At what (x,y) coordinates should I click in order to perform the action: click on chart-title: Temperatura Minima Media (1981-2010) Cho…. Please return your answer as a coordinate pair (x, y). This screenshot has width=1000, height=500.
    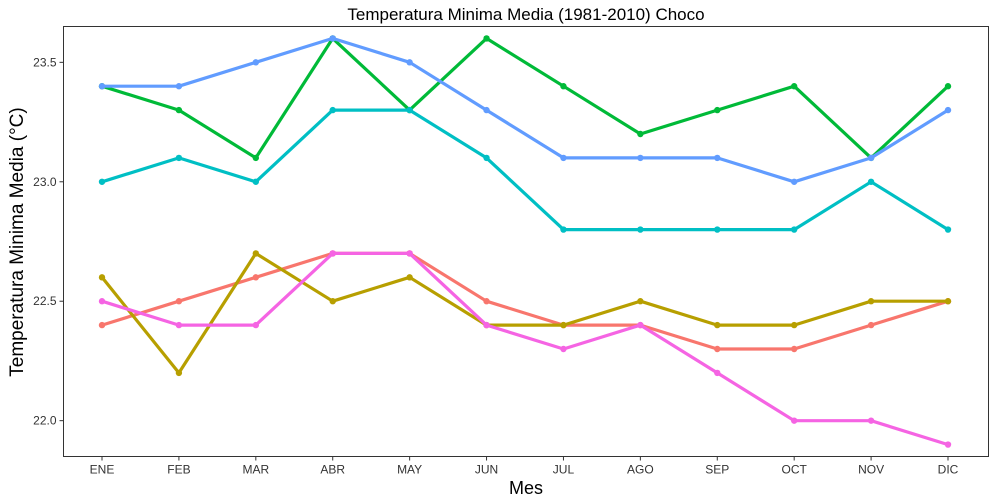
    Looking at the image, I should click on (525, 14).